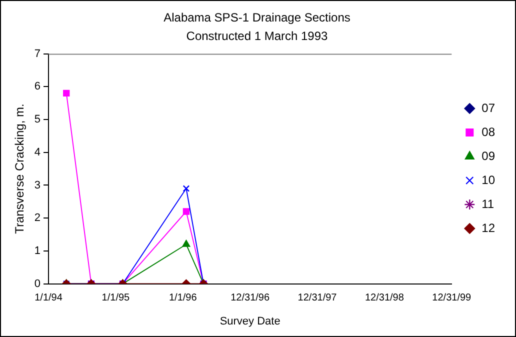 The image size is (516, 337). I want to click on x-tick-label: 12/31/99, so click(452, 298).